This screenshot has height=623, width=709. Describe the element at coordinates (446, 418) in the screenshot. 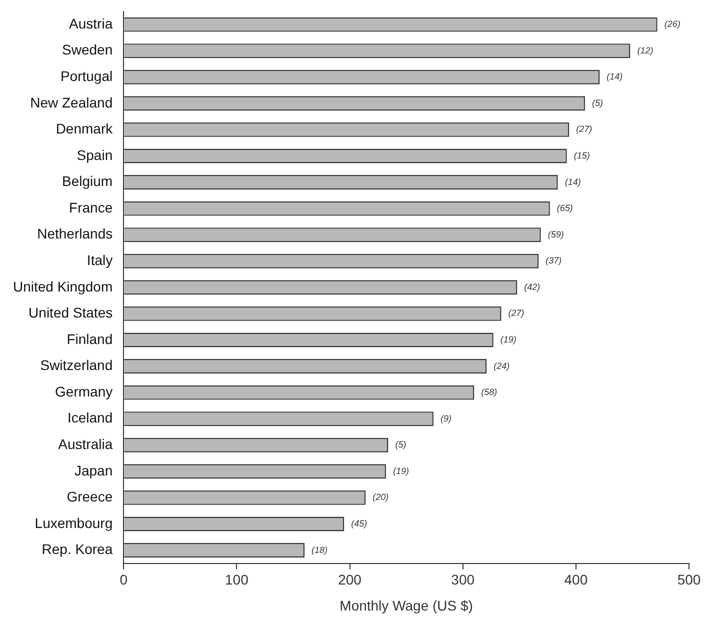

I see `annotation: (9)` at that location.